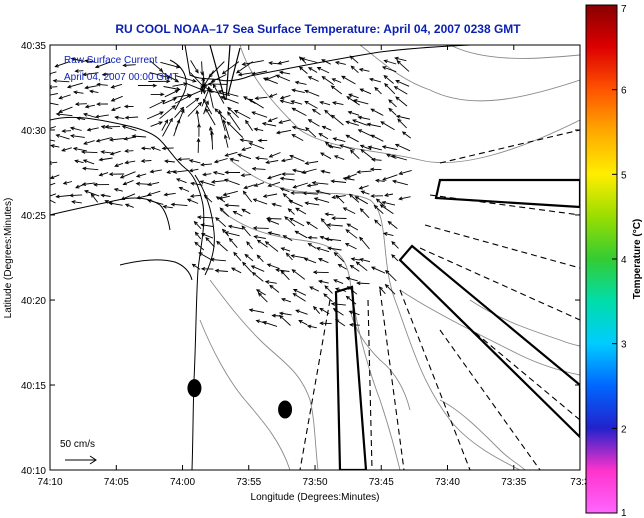 This screenshot has width=644, height=518. I want to click on y-tick-label: 40:15, so click(33, 386).